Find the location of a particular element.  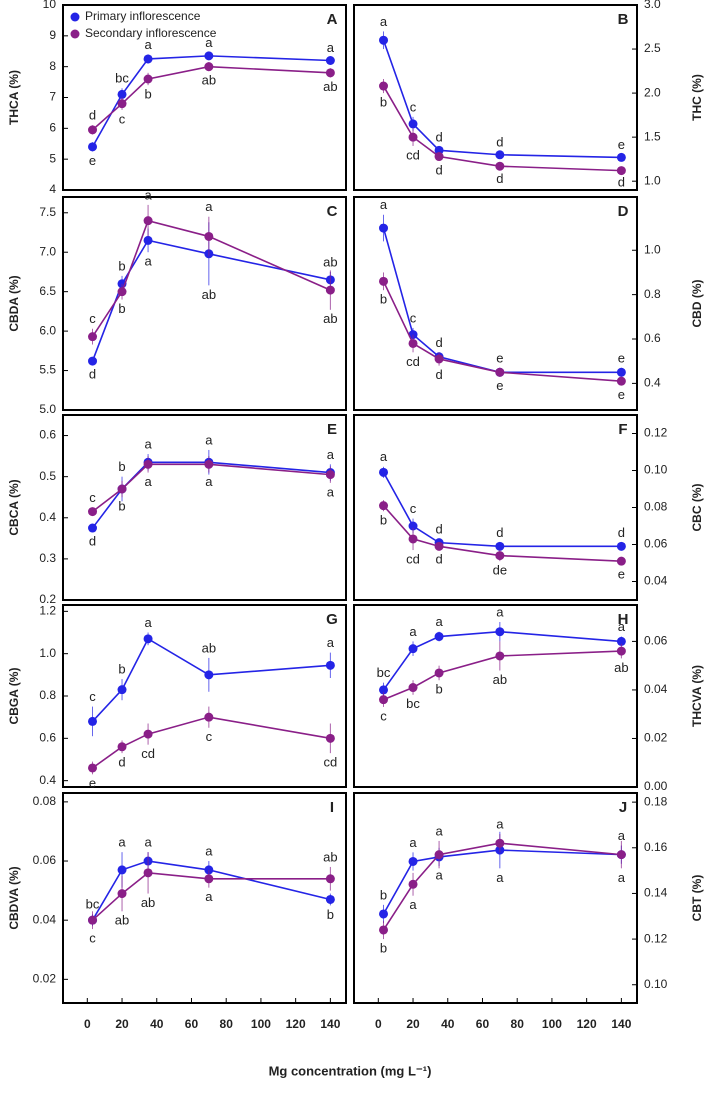

y-tick-label: 10 is located at coordinates (50, 5).